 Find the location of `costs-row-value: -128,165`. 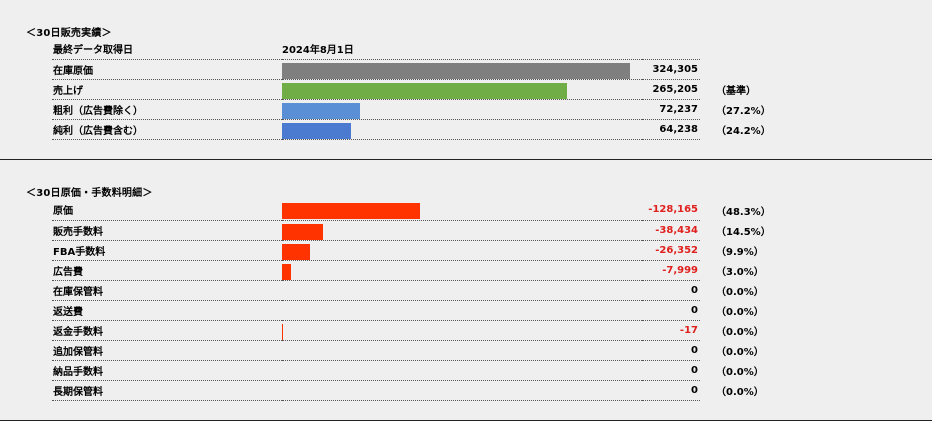

costs-row-value: -128,165 is located at coordinates (671, 210).